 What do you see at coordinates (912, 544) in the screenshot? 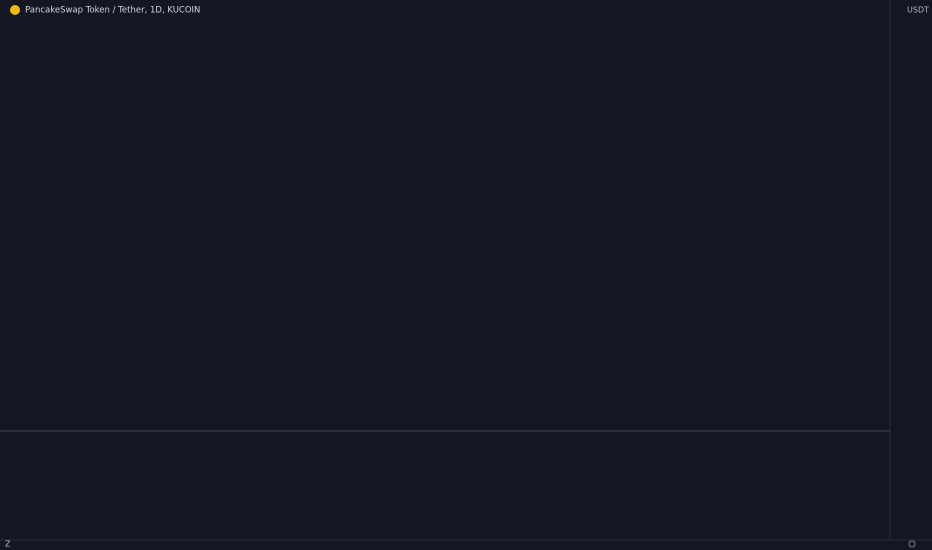
I see `settings-icon` at bounding box center [912, 544].